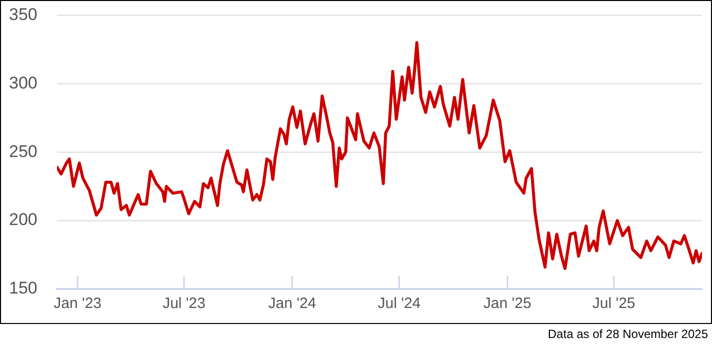  What do you see at coordinates (292, 303) in the screenshot?
I see `x-tick-label: Jan '24` at bounding box center [292, 303].